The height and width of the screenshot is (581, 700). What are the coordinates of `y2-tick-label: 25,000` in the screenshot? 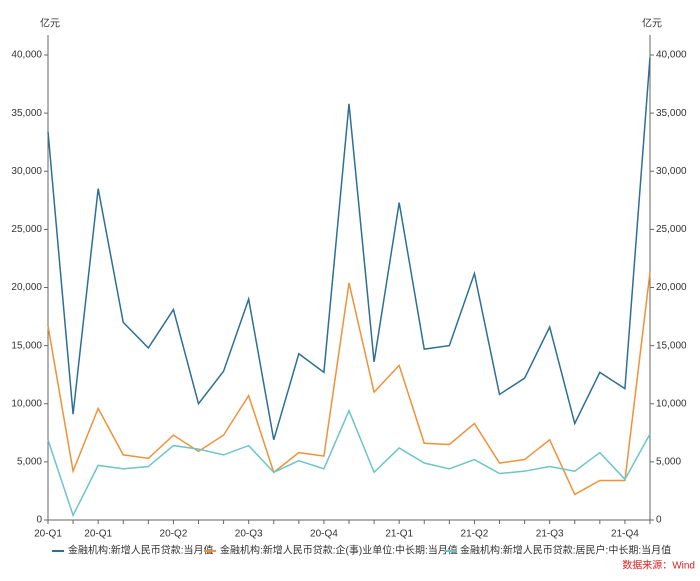 It's located at (671, 229).